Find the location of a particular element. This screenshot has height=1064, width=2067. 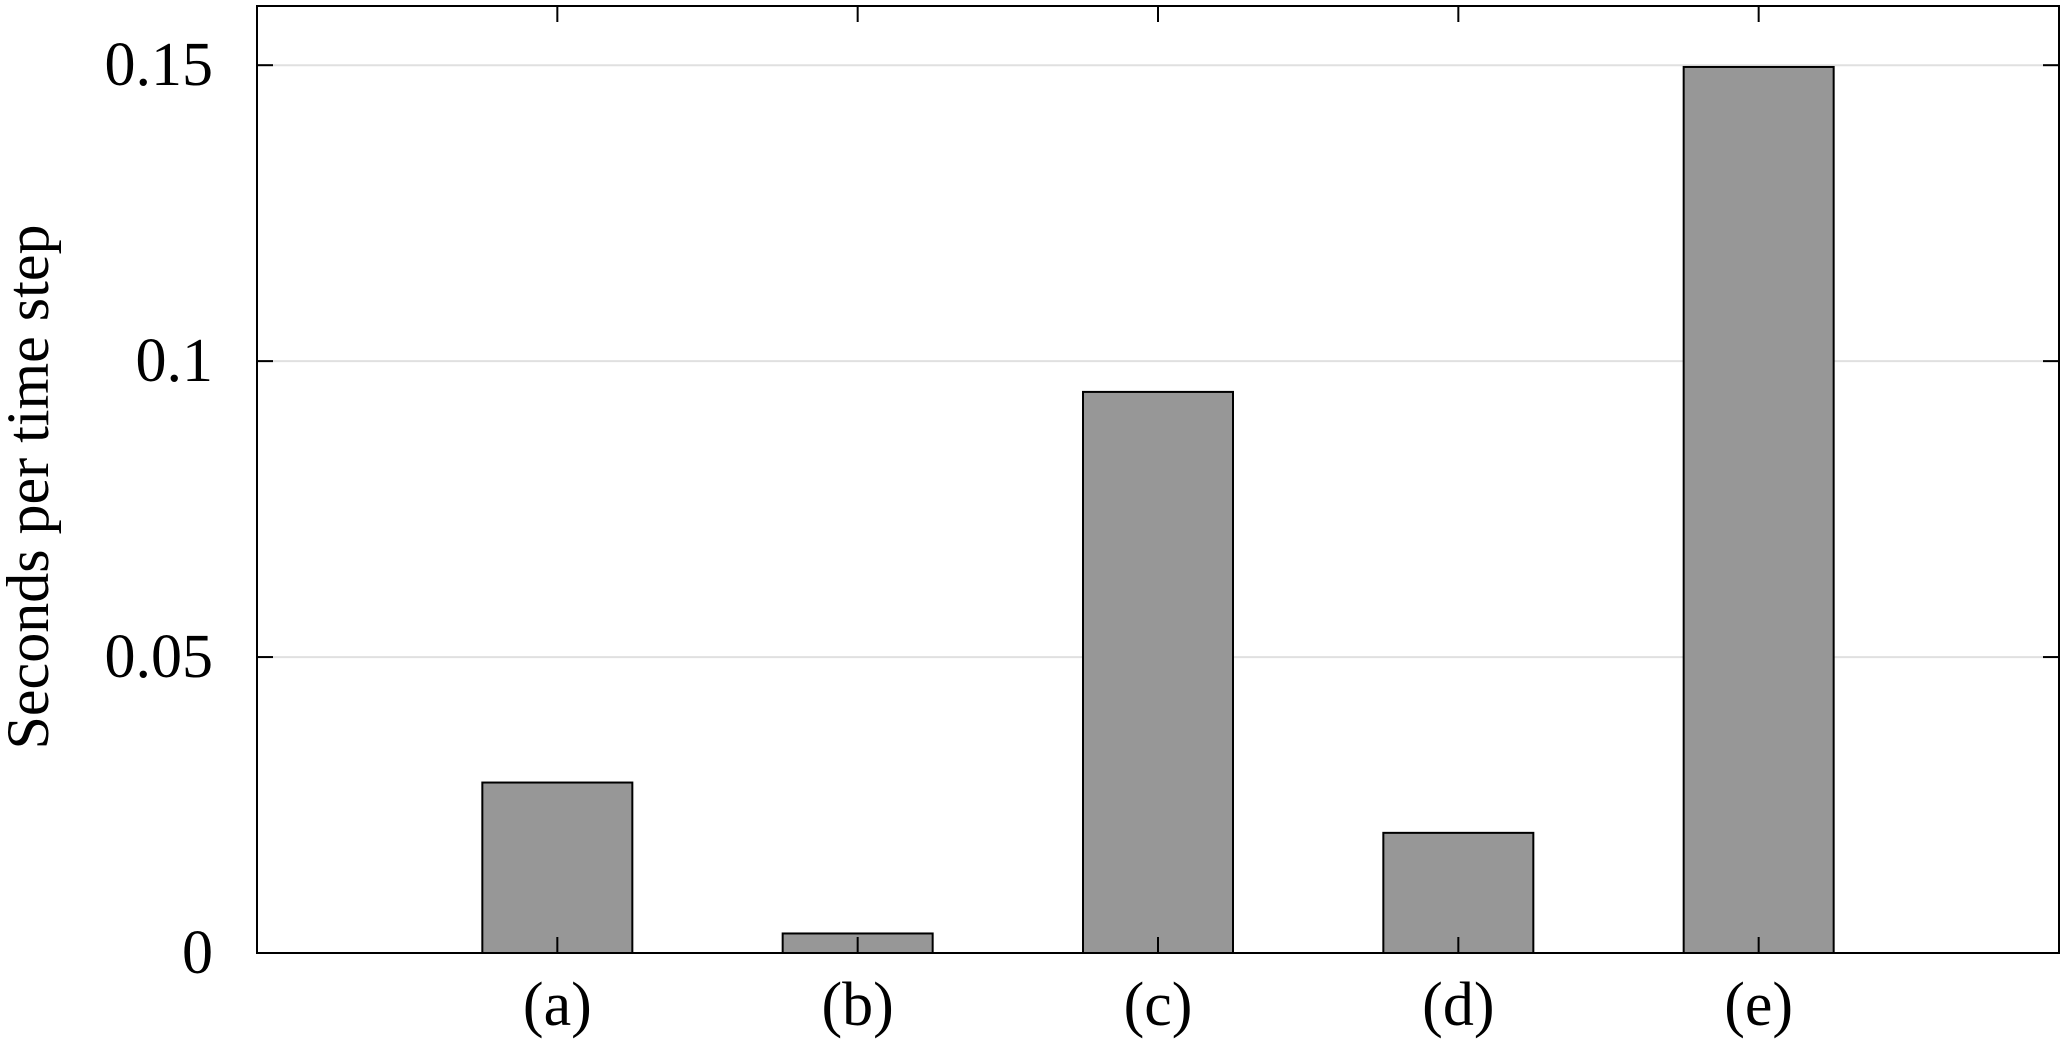

y-tick-labels: 0 0.05 0.1 0.15 is located at coordinates (159, 509).